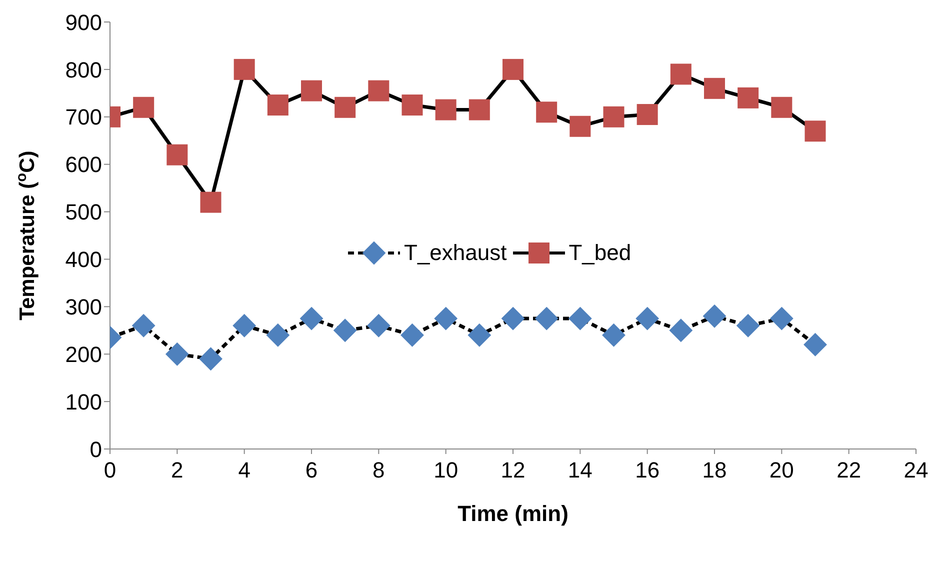 This screenshot has height=573, width=944. What do you see at coordinates (600, 253) in the screenshot?
I see `legend-label: T_bed` at bounding box center [600, 253].